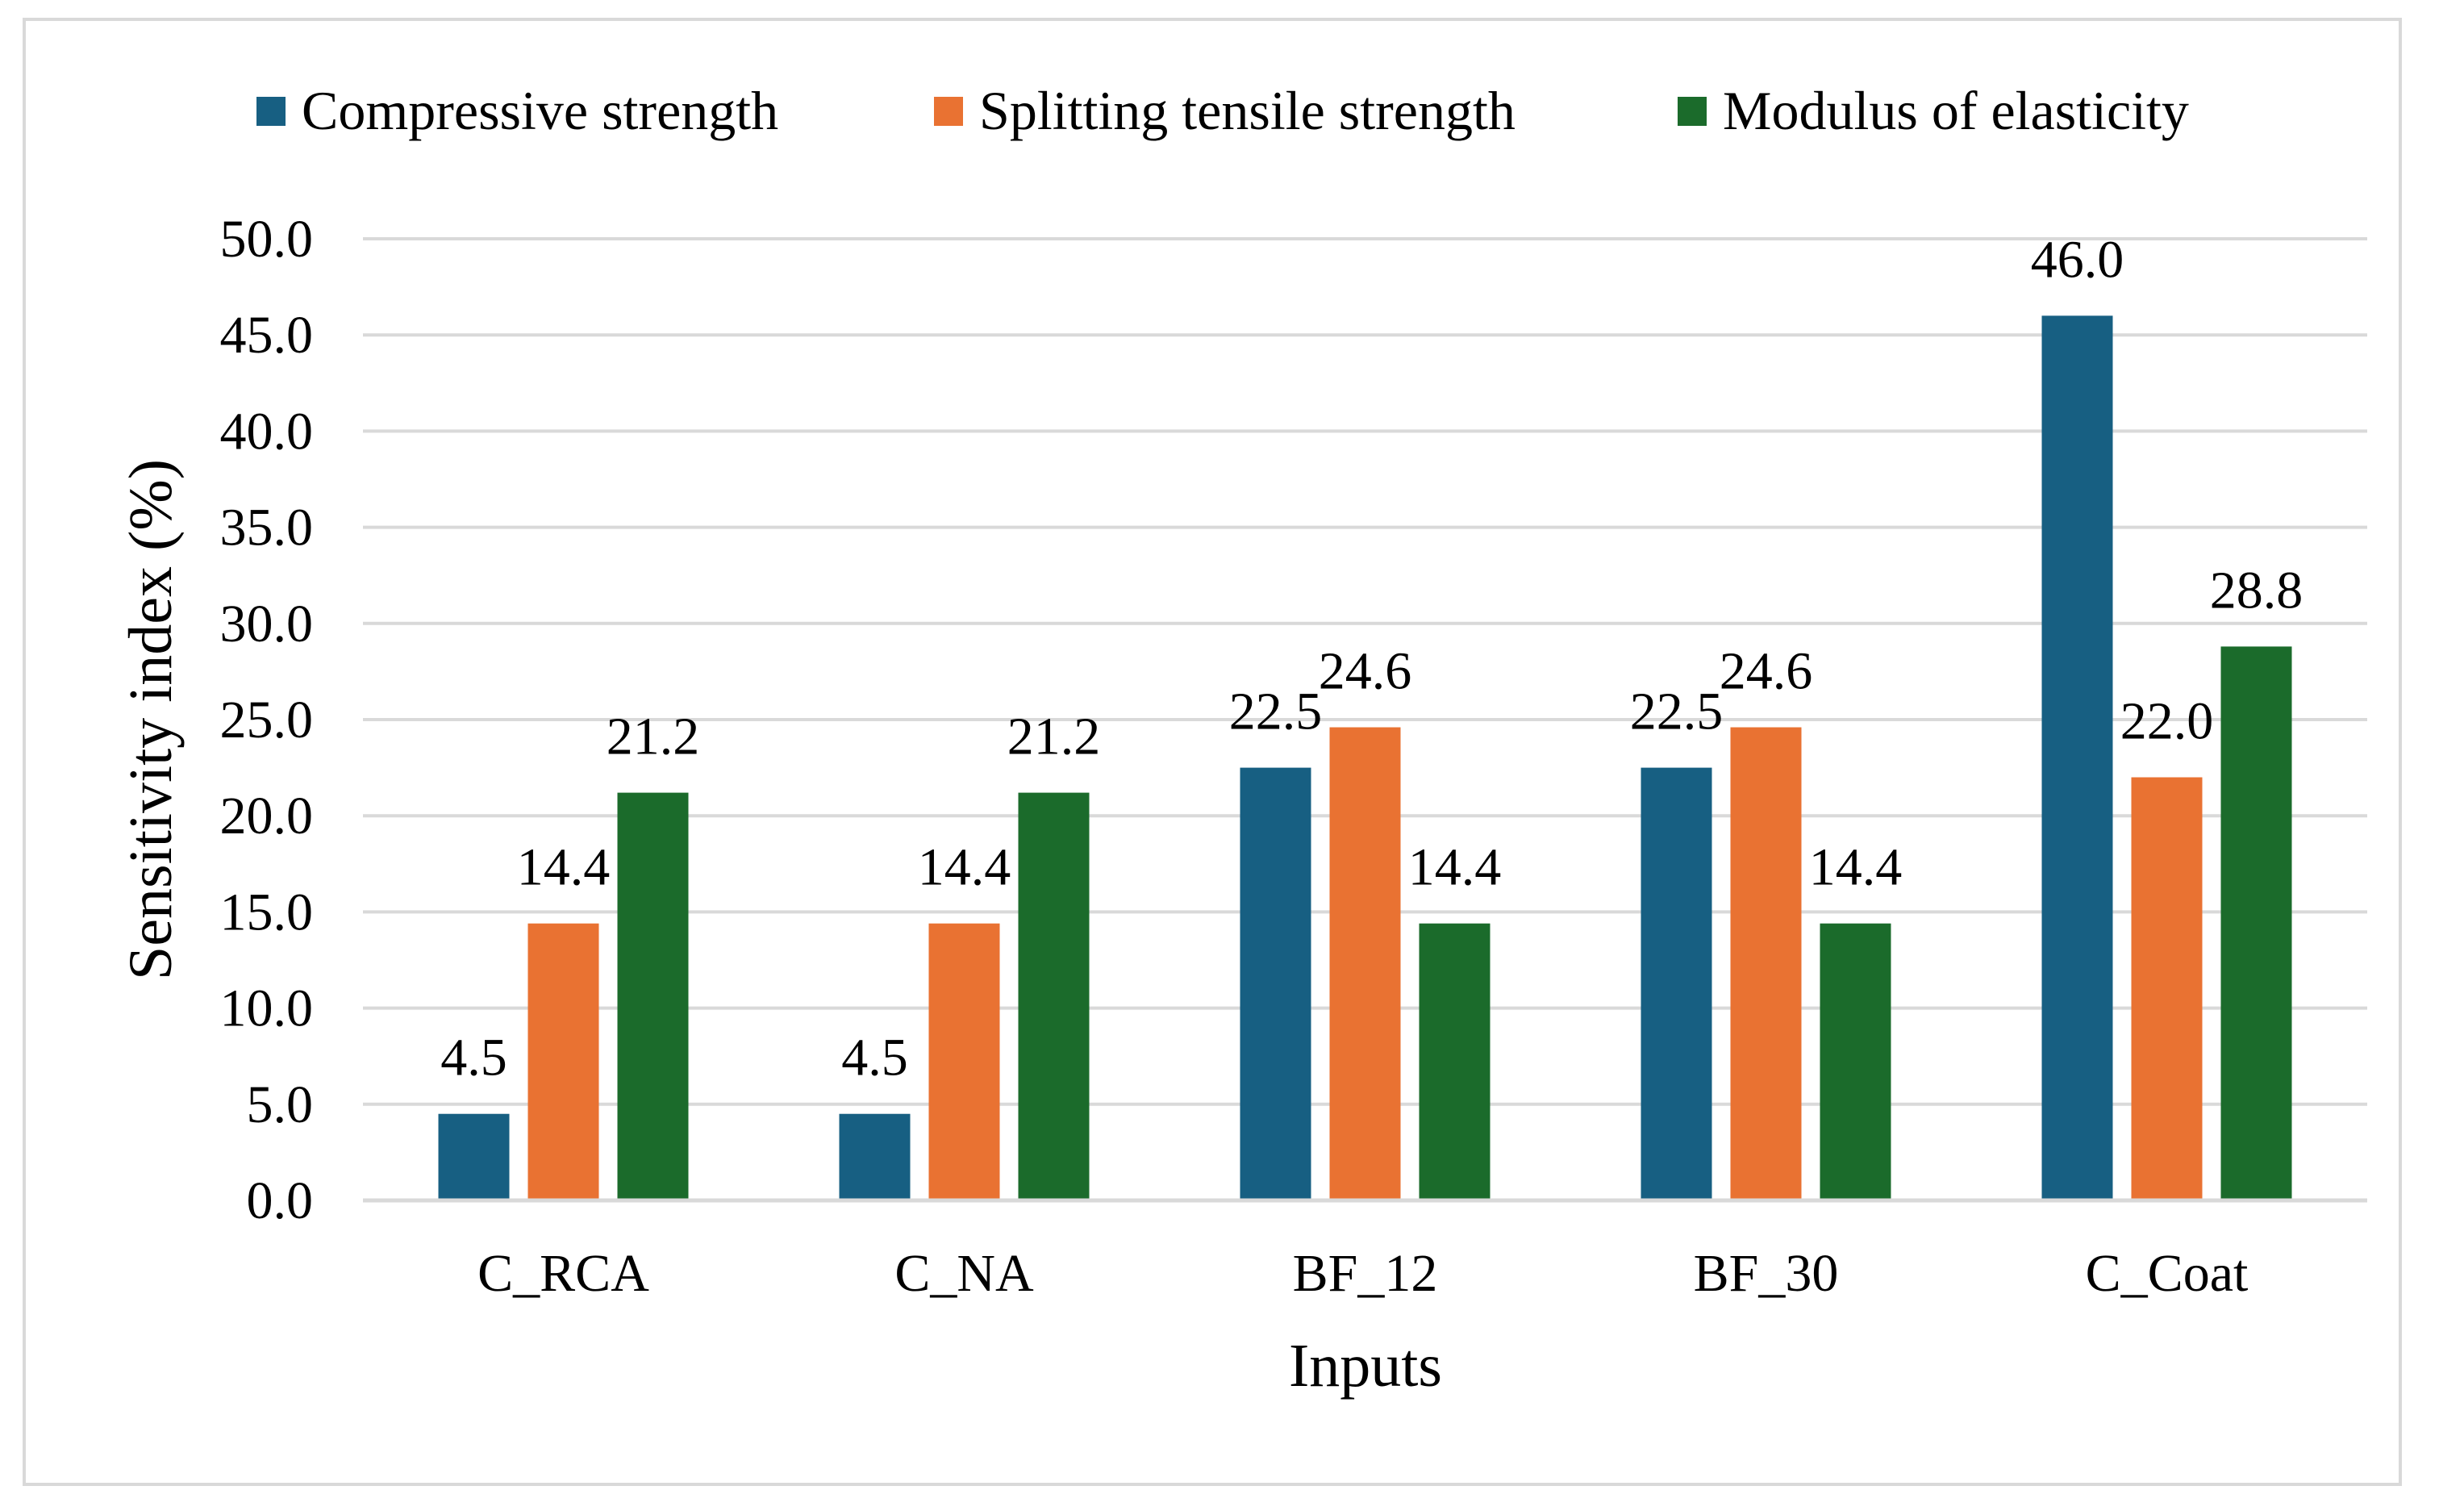 The image size is (2464, 1511). Describe the element at coordinates (267, 912) in the screenshot. I see `y-tick-label: 15.0` at that location.